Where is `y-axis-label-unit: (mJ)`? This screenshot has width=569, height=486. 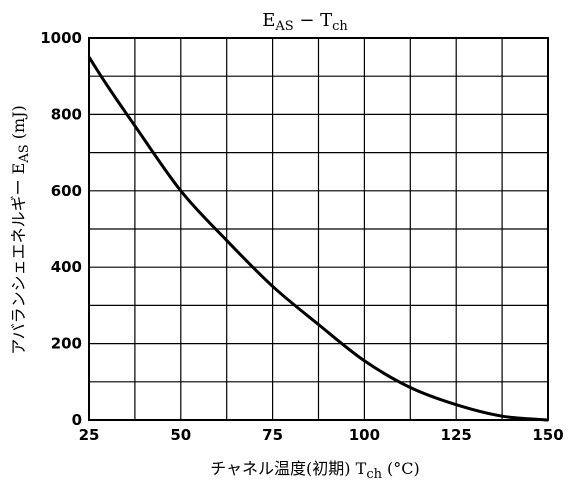 y-axis-label-unit: (mJ) is located at coordinates (18, 124).